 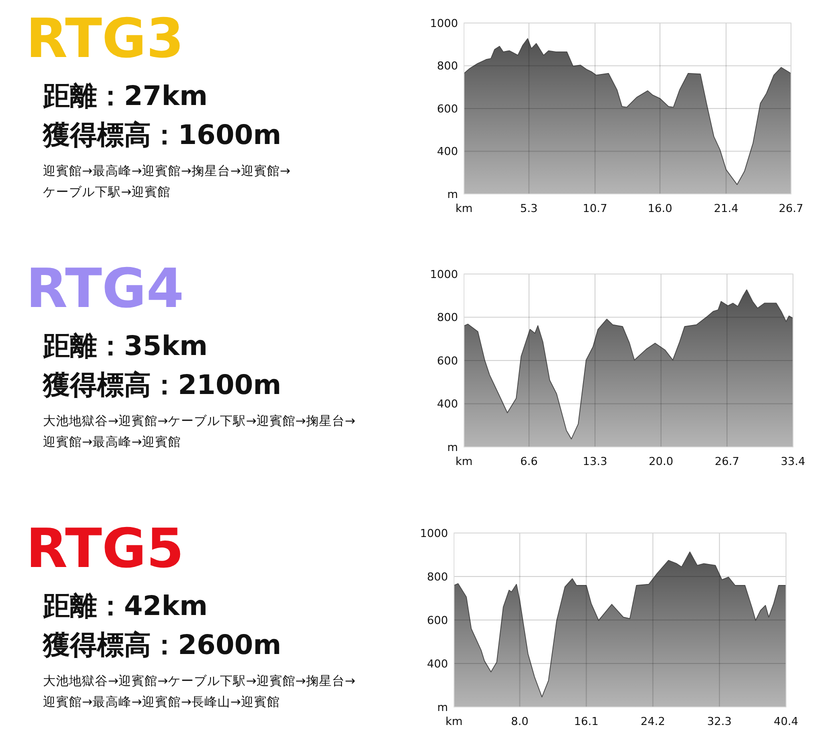 I want to click on x-tick-label: 10.7, so click(x=595, y=208).